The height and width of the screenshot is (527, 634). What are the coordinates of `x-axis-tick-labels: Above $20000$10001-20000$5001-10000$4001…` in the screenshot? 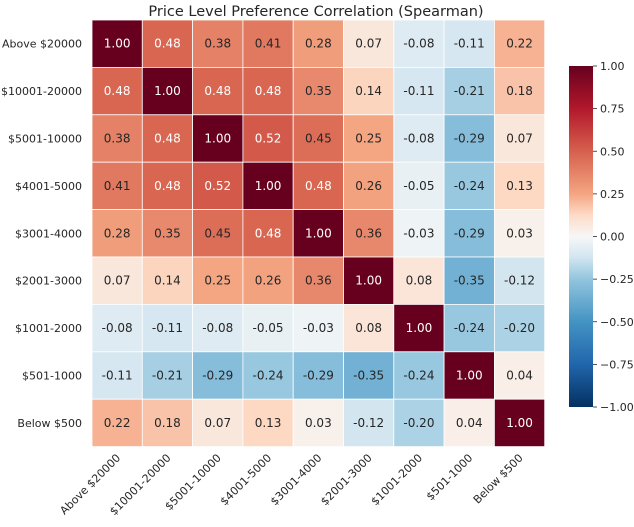 It's located at (291, 485).